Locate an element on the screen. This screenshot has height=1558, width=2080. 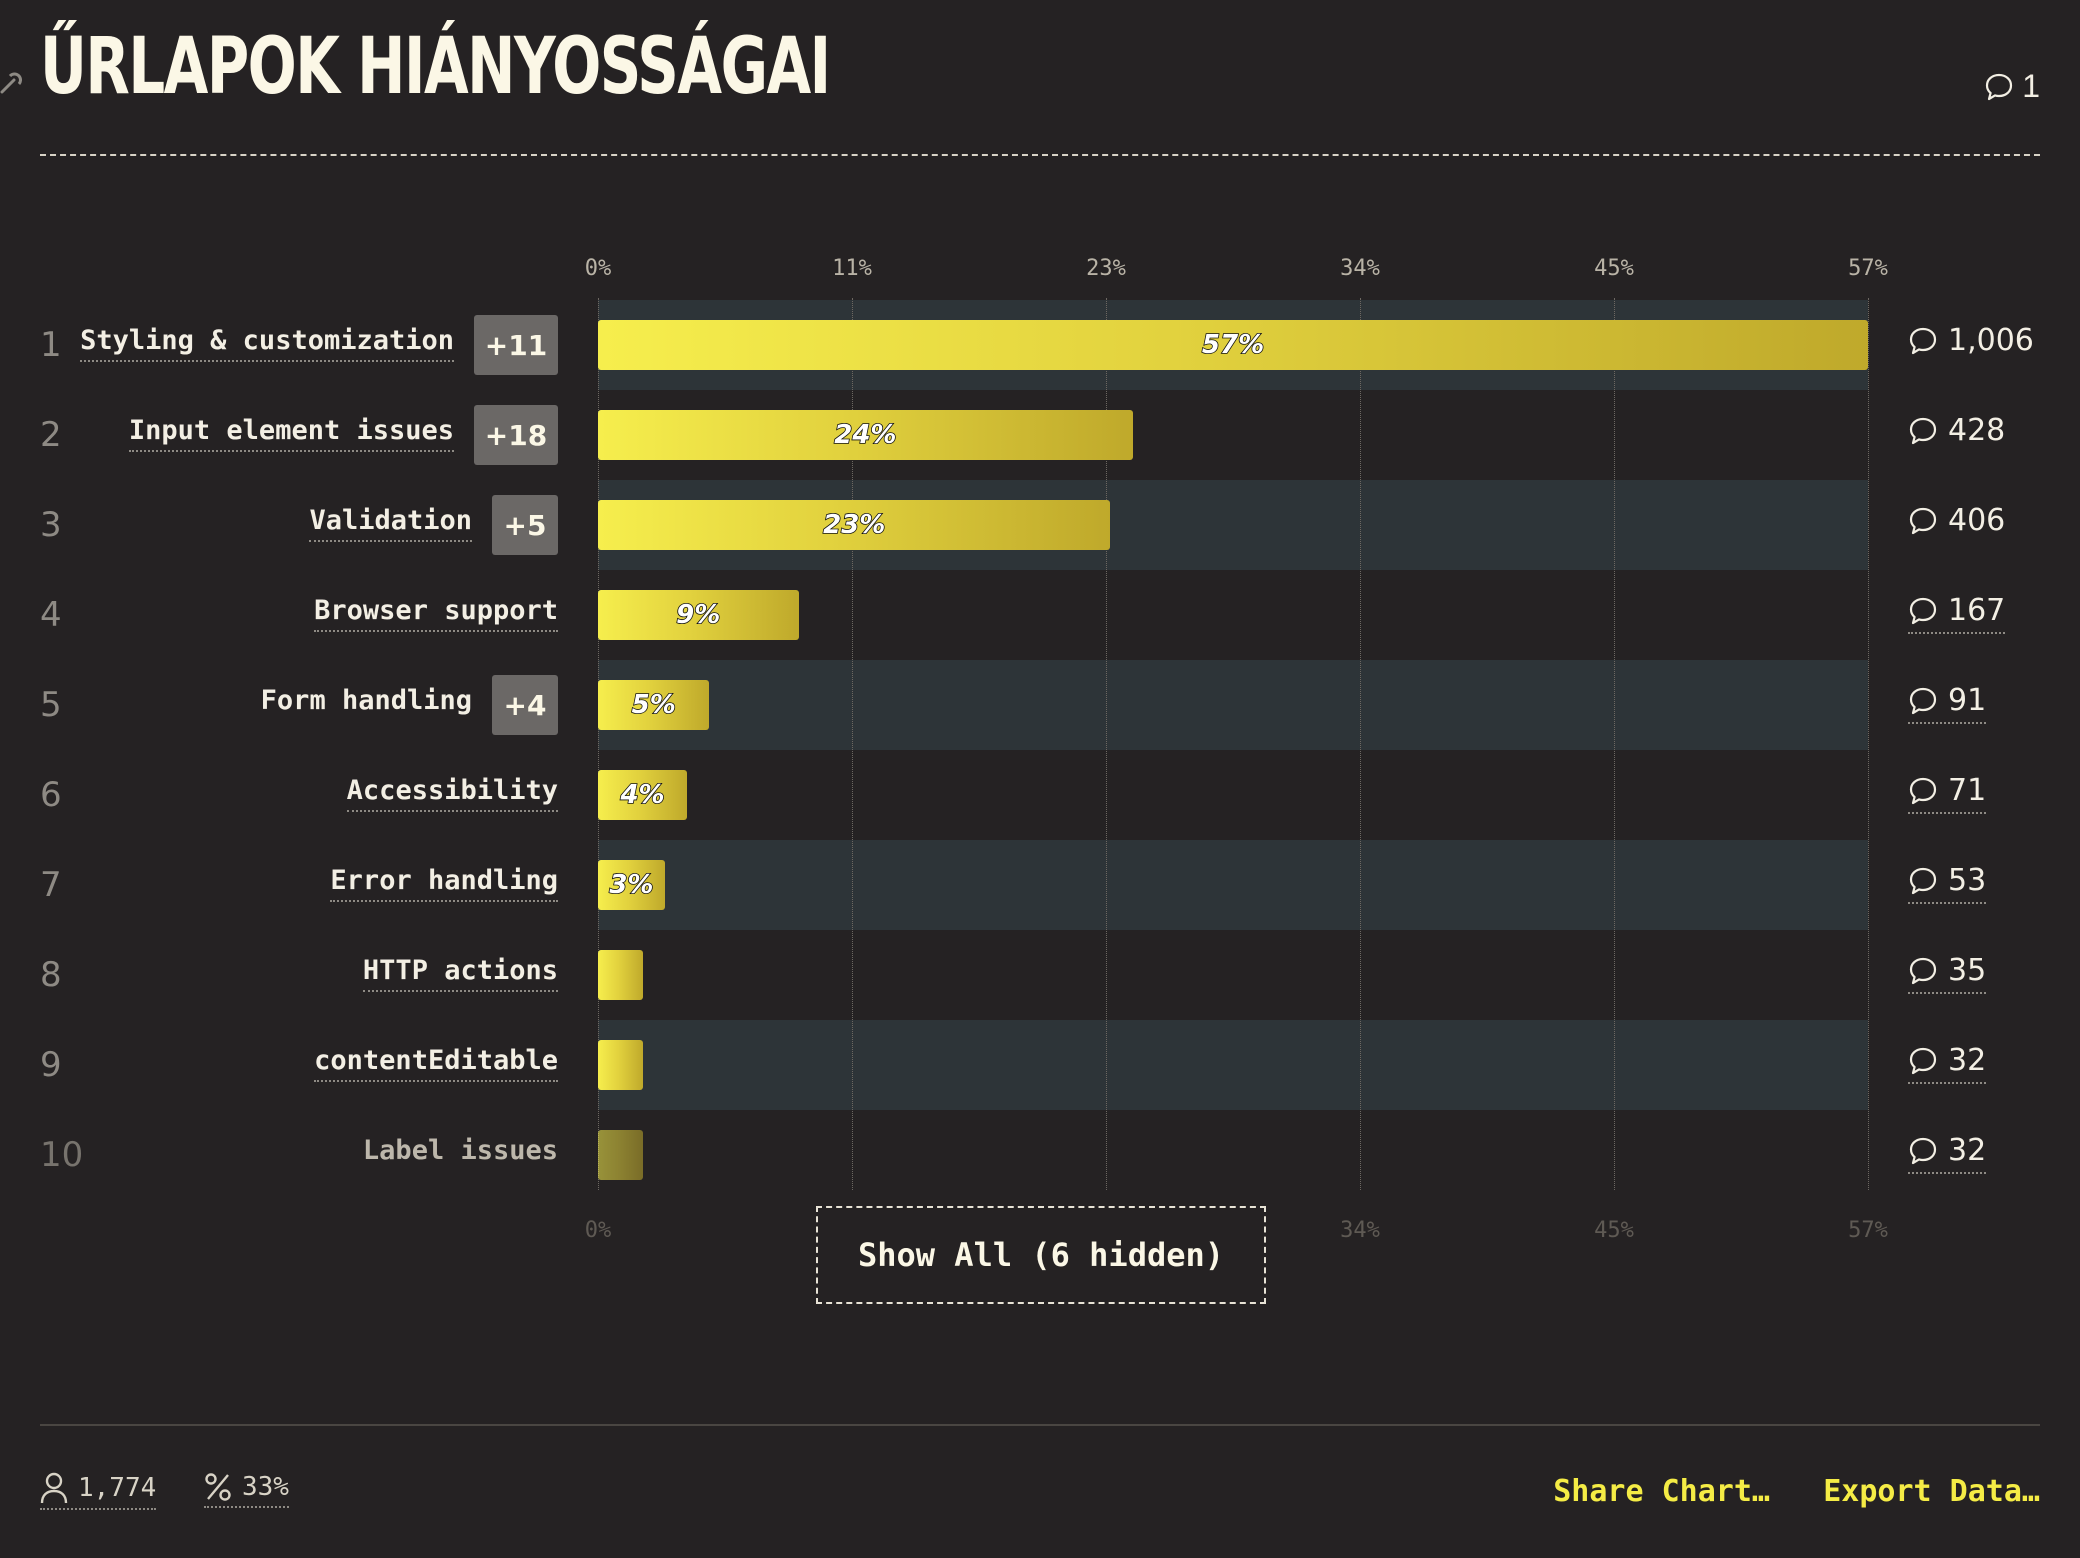
x-tick-label: 45% is located at coordinates (1614, 268).